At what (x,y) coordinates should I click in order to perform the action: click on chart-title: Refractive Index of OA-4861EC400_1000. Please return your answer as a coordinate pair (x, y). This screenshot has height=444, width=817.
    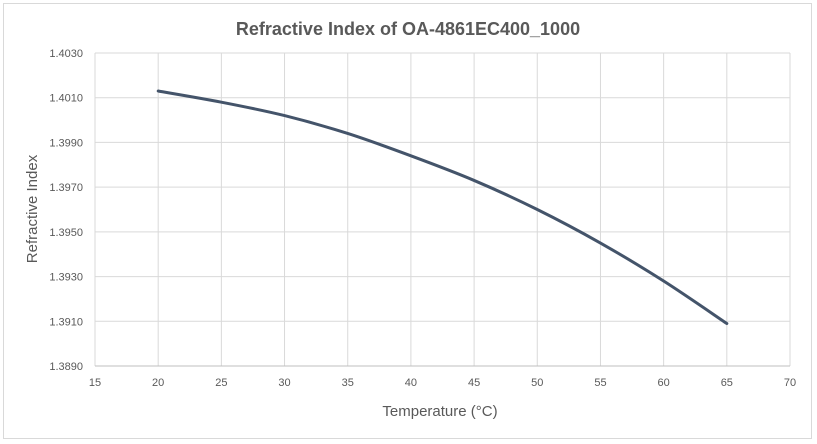
    Looking at the image, I should click on (408, 29).